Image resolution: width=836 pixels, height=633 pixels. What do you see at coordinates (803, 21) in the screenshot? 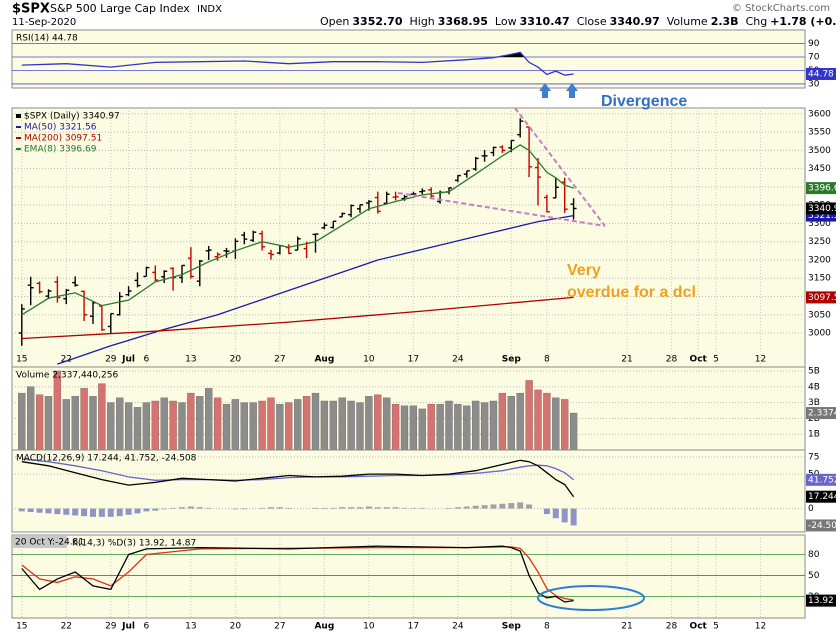
I see `quote-value: +1.78 (+0.05%)` at bounding box center [803, 21].